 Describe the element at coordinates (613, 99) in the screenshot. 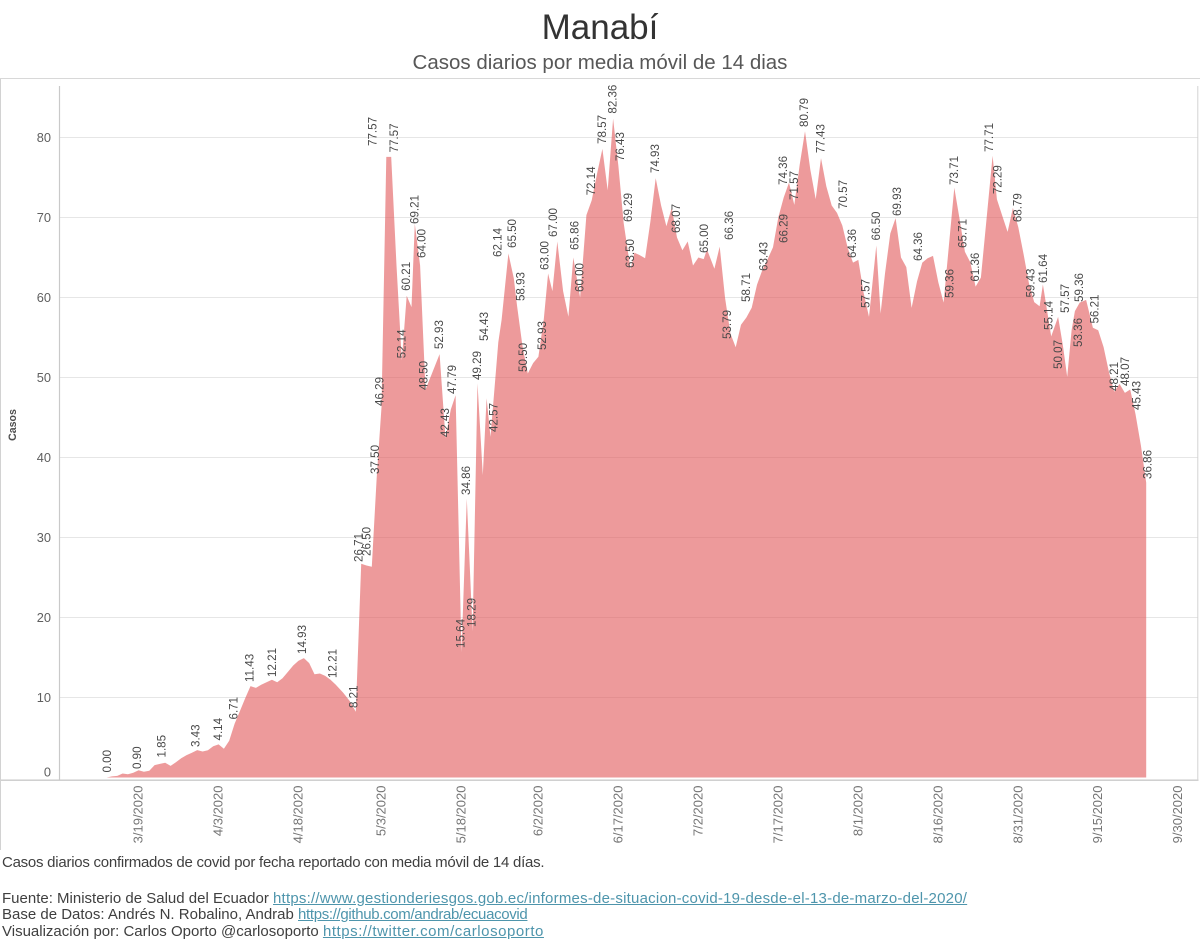

I see `svg-text: 82.36` at that location.